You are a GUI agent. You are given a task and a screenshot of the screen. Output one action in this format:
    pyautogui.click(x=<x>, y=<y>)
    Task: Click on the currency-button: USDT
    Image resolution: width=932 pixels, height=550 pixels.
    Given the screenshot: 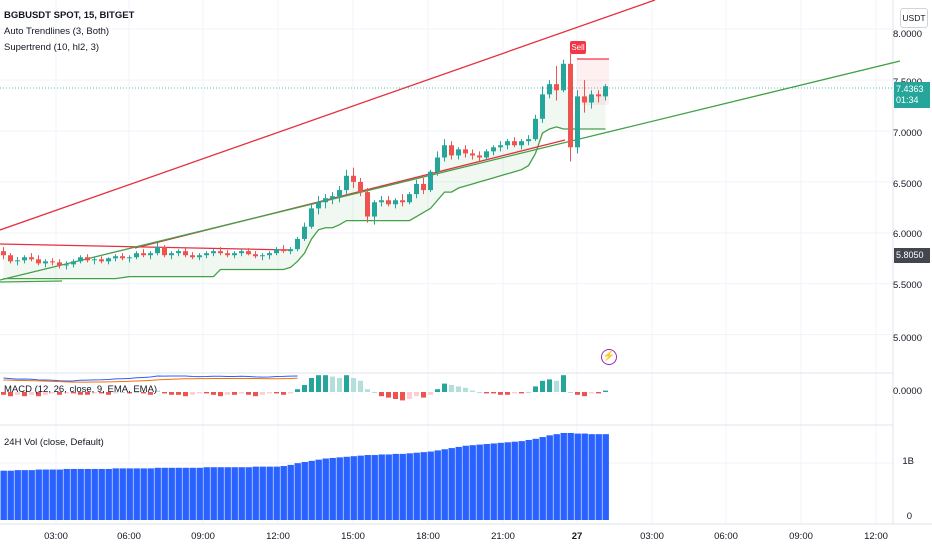 What is the action you would take?
    pyautogui.click(x=914, y=18)
    